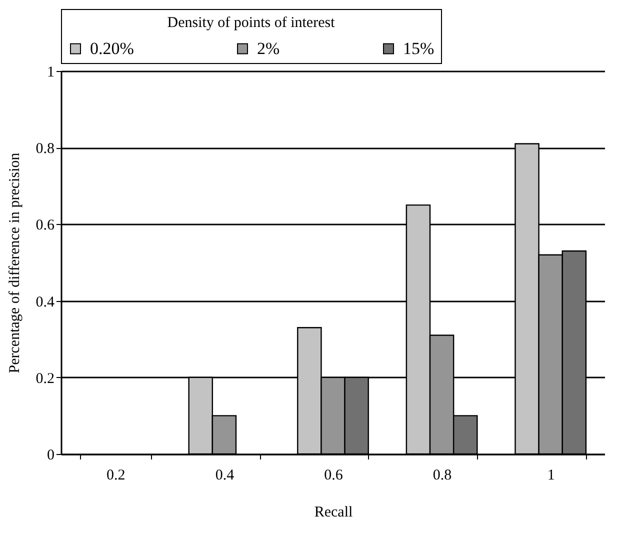  What do you see at coordinates (45, 226) in the screenshot?
I see `y-tick-label: 0.6` at bounding box center [45, 226].